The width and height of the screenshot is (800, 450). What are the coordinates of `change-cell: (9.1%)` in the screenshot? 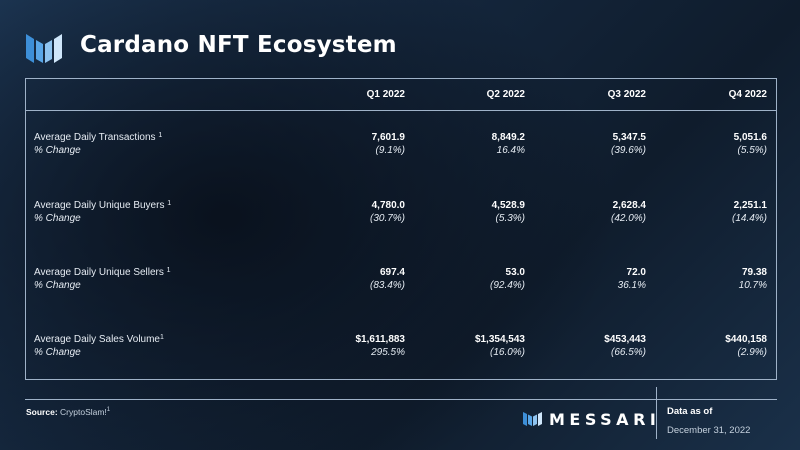 It's located at (390, 150).